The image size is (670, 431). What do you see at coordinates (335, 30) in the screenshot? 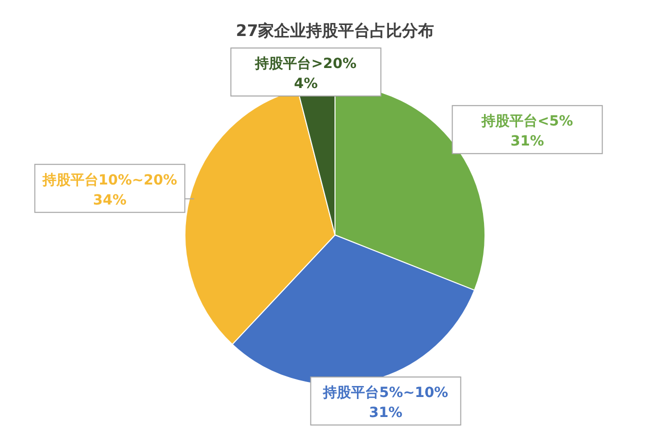
I see `chart-title: 27家企业持股平台占比分布` at bounding box center [335, 30].